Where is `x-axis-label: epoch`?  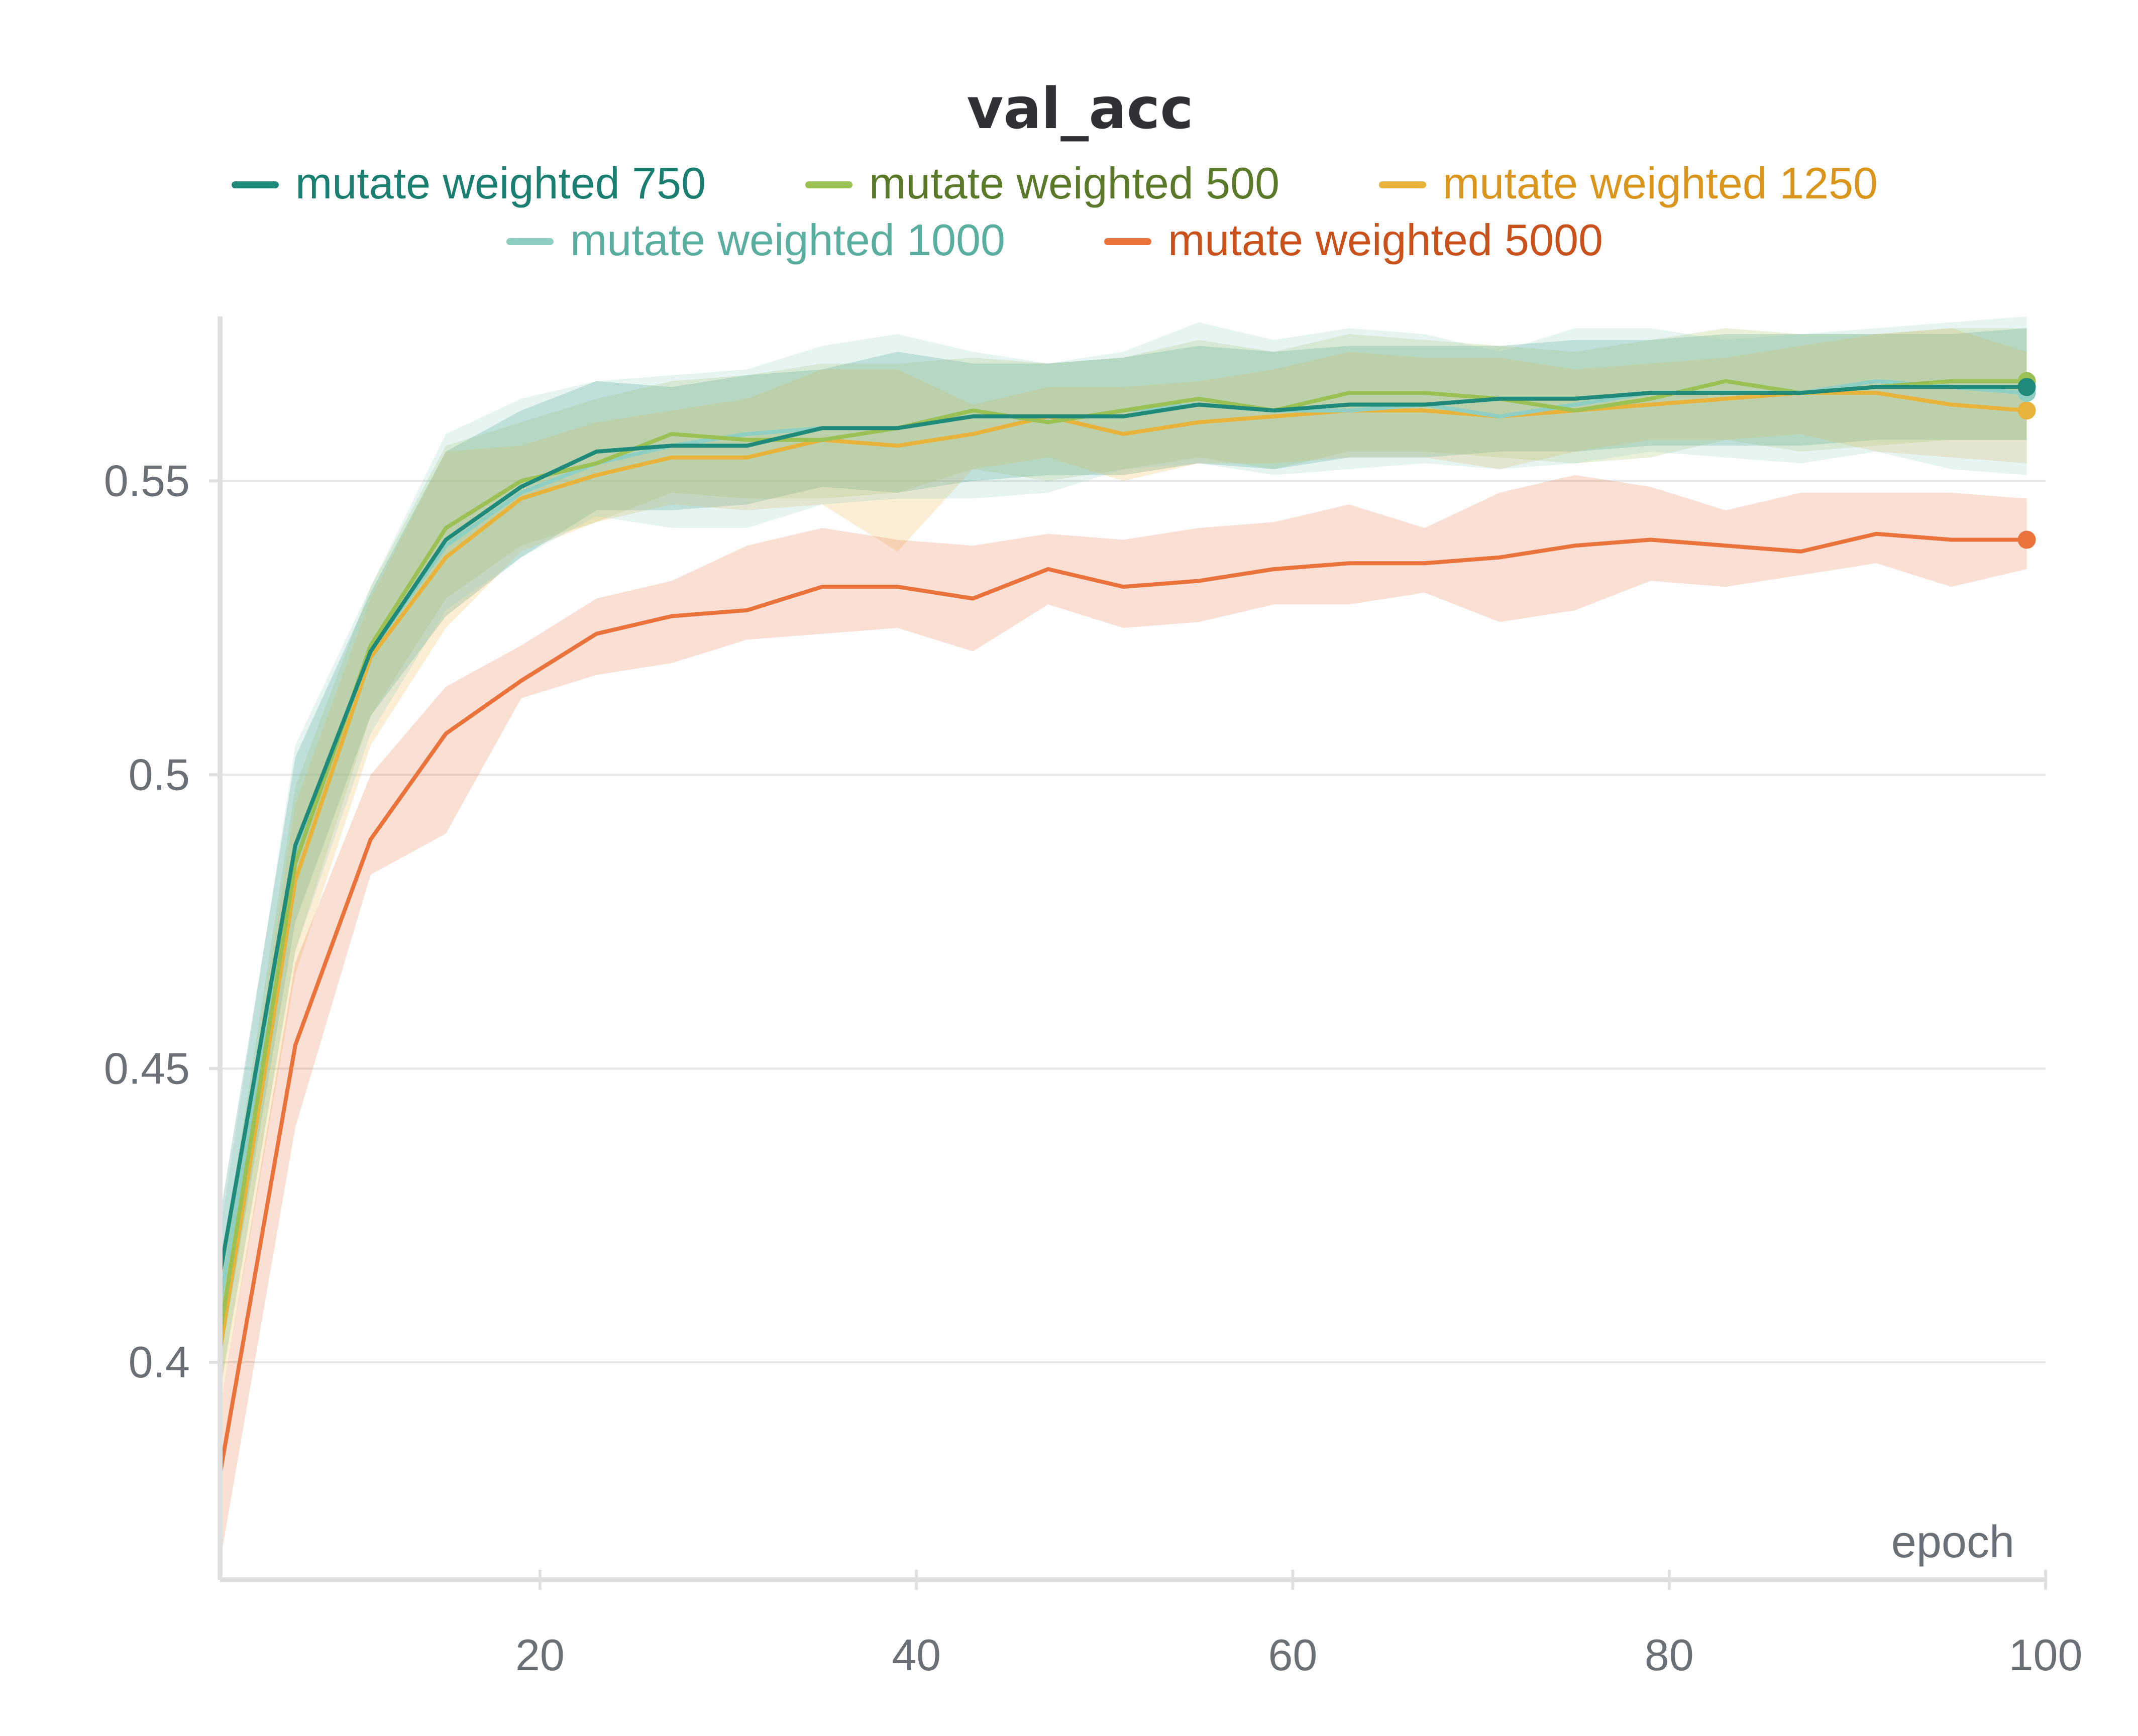
x-axis-label: epoch is located at coordinates (1953, 1542).